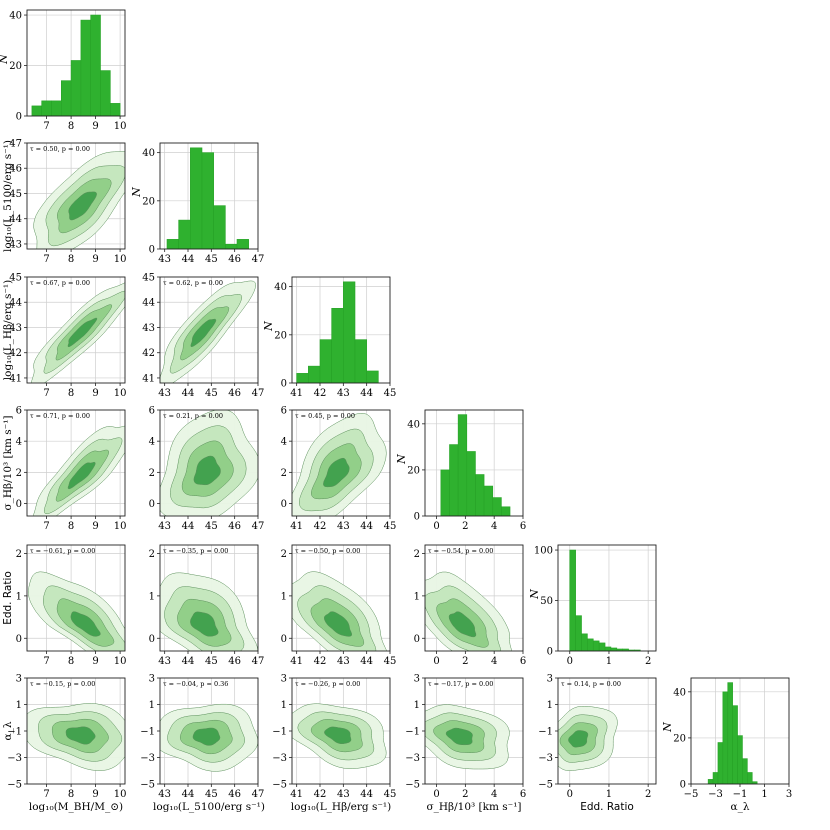 This screenshot has width=830, height=830. What do you see at coordinates (195, 684) in the screenshot?
I see `scatter-panel-r5c1-stat-annotation: τ = −0.04, p = 0.36` at bounding box center [195, 684].